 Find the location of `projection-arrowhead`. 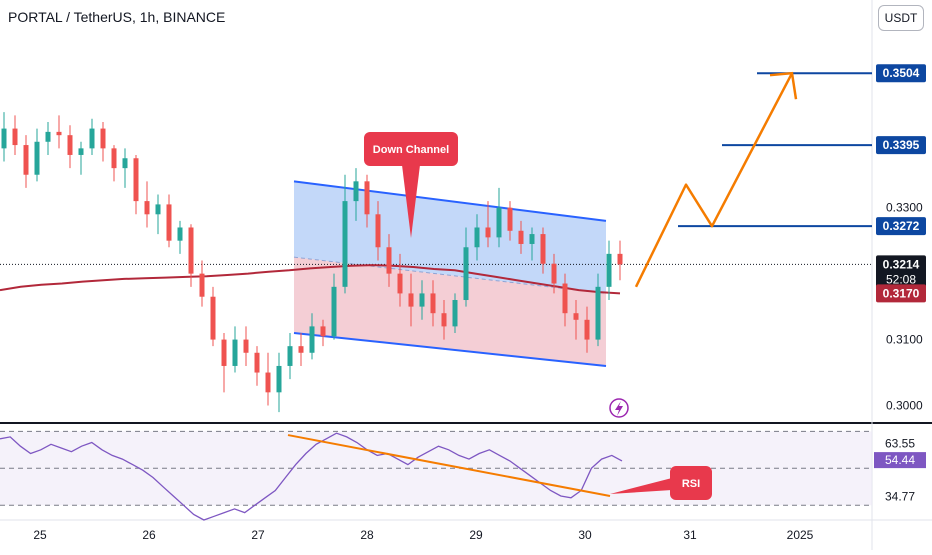

projection-arrowhead is located at coordinates (783, 85).